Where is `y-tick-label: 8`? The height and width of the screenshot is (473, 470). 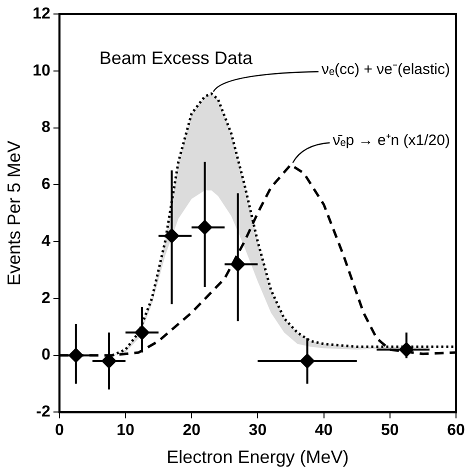 y-tick-label: 8 is located at coordinates (45, 127).